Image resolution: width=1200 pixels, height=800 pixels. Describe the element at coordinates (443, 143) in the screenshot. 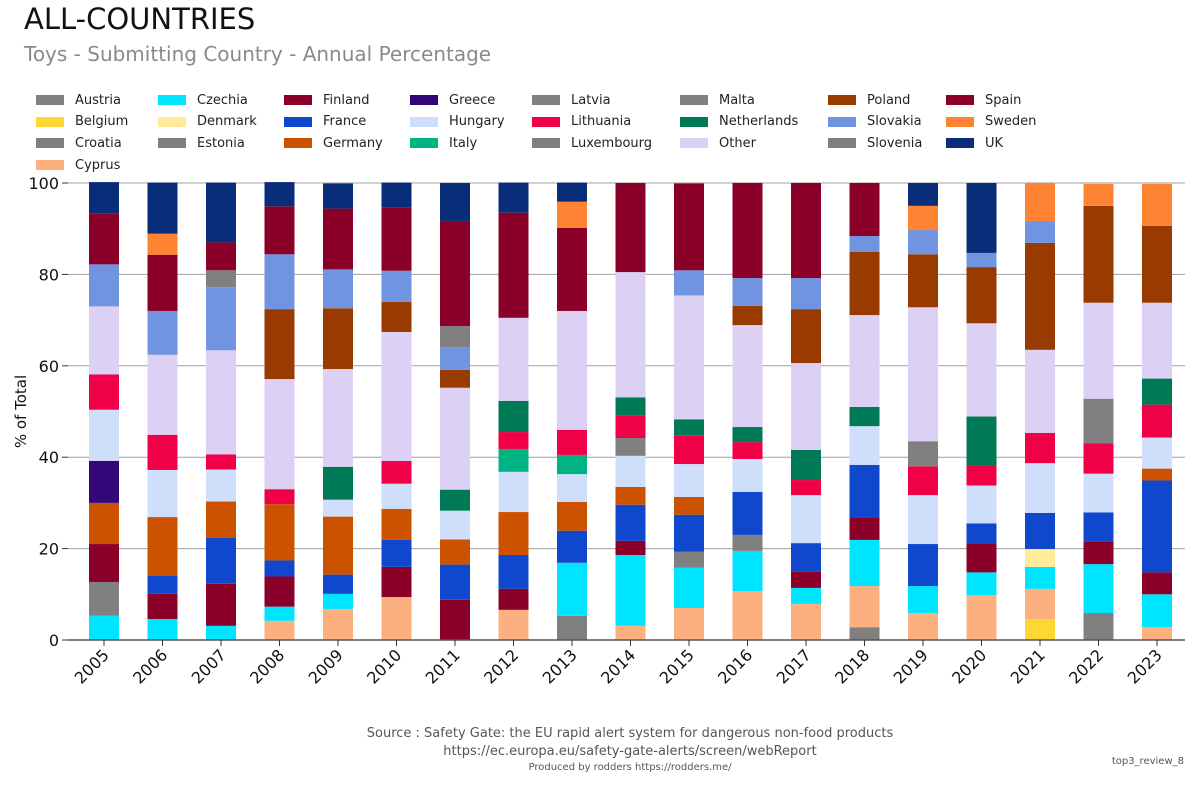

I see `legend-item-italy: Italy` at that location.